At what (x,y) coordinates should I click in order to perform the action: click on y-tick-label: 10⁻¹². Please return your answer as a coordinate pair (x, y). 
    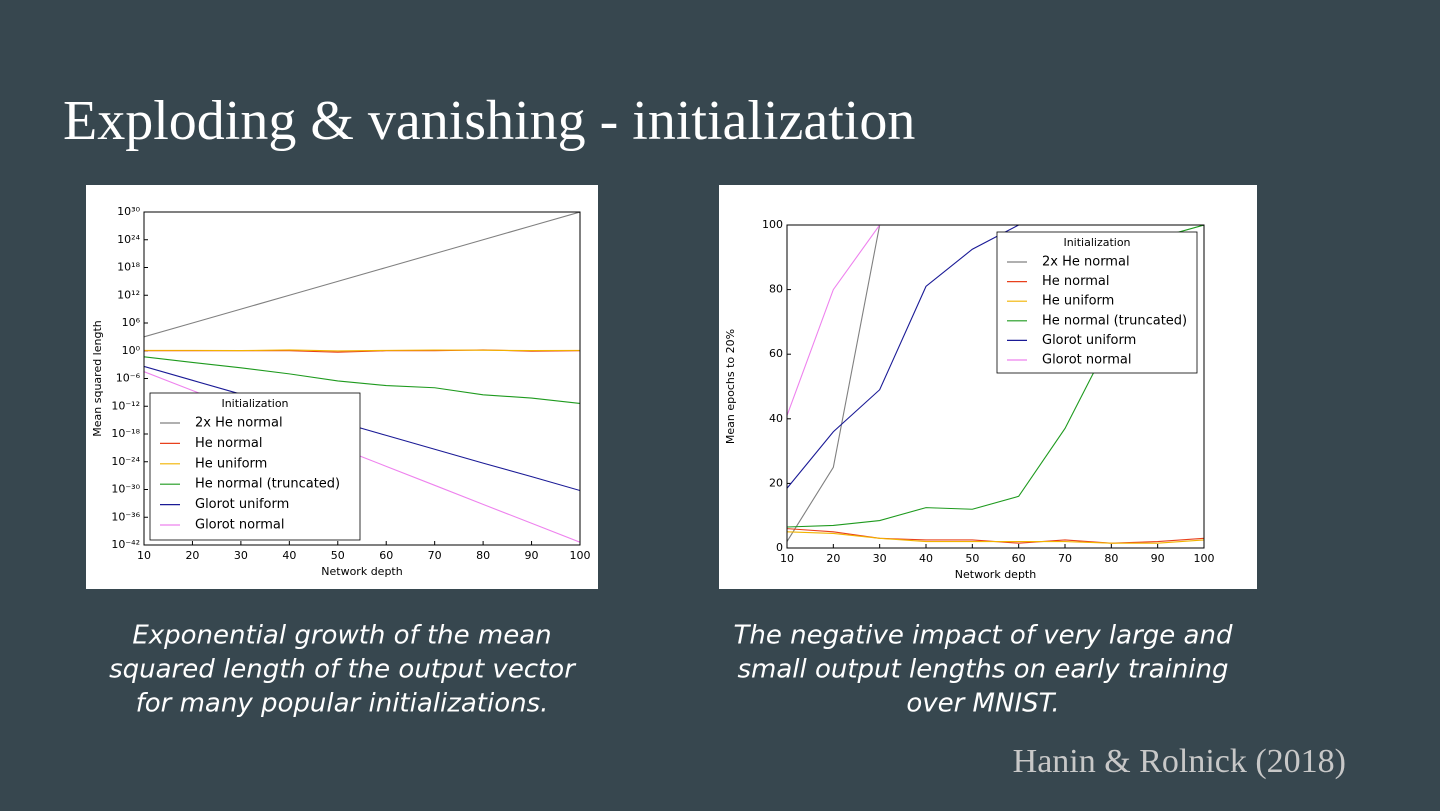
    Looking at the image, I should click on (125, 405).